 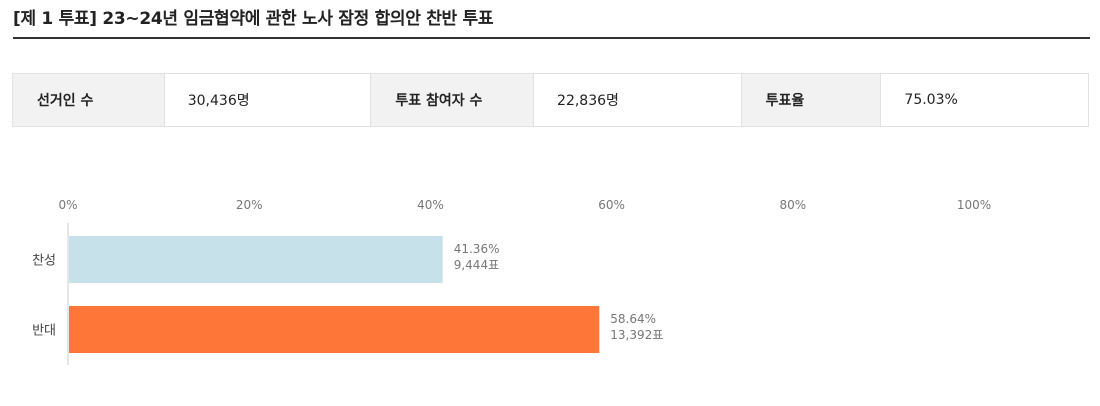 What do you see at coordinates (974, 205) in the screenshot?
I see `x-tick-label: 100%` at bounding box center [974, 205].